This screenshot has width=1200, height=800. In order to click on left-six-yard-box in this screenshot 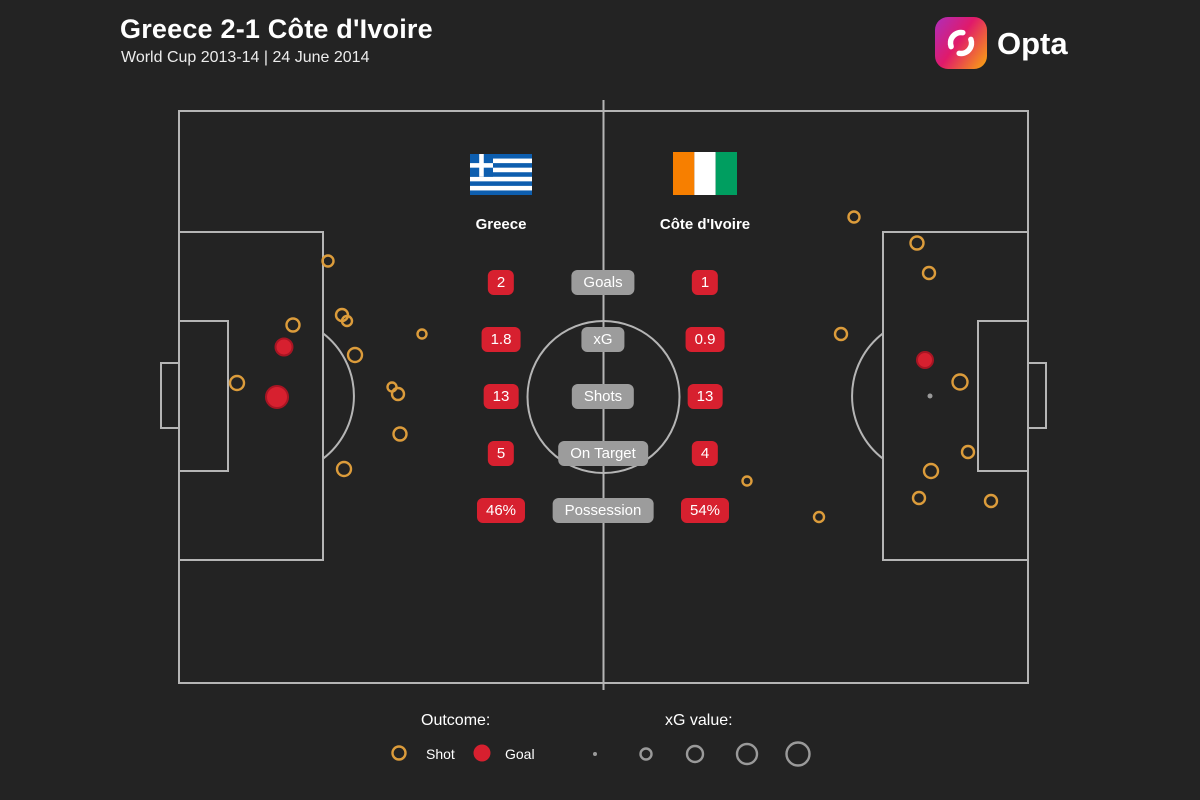, I will do `click(203, 396)`.